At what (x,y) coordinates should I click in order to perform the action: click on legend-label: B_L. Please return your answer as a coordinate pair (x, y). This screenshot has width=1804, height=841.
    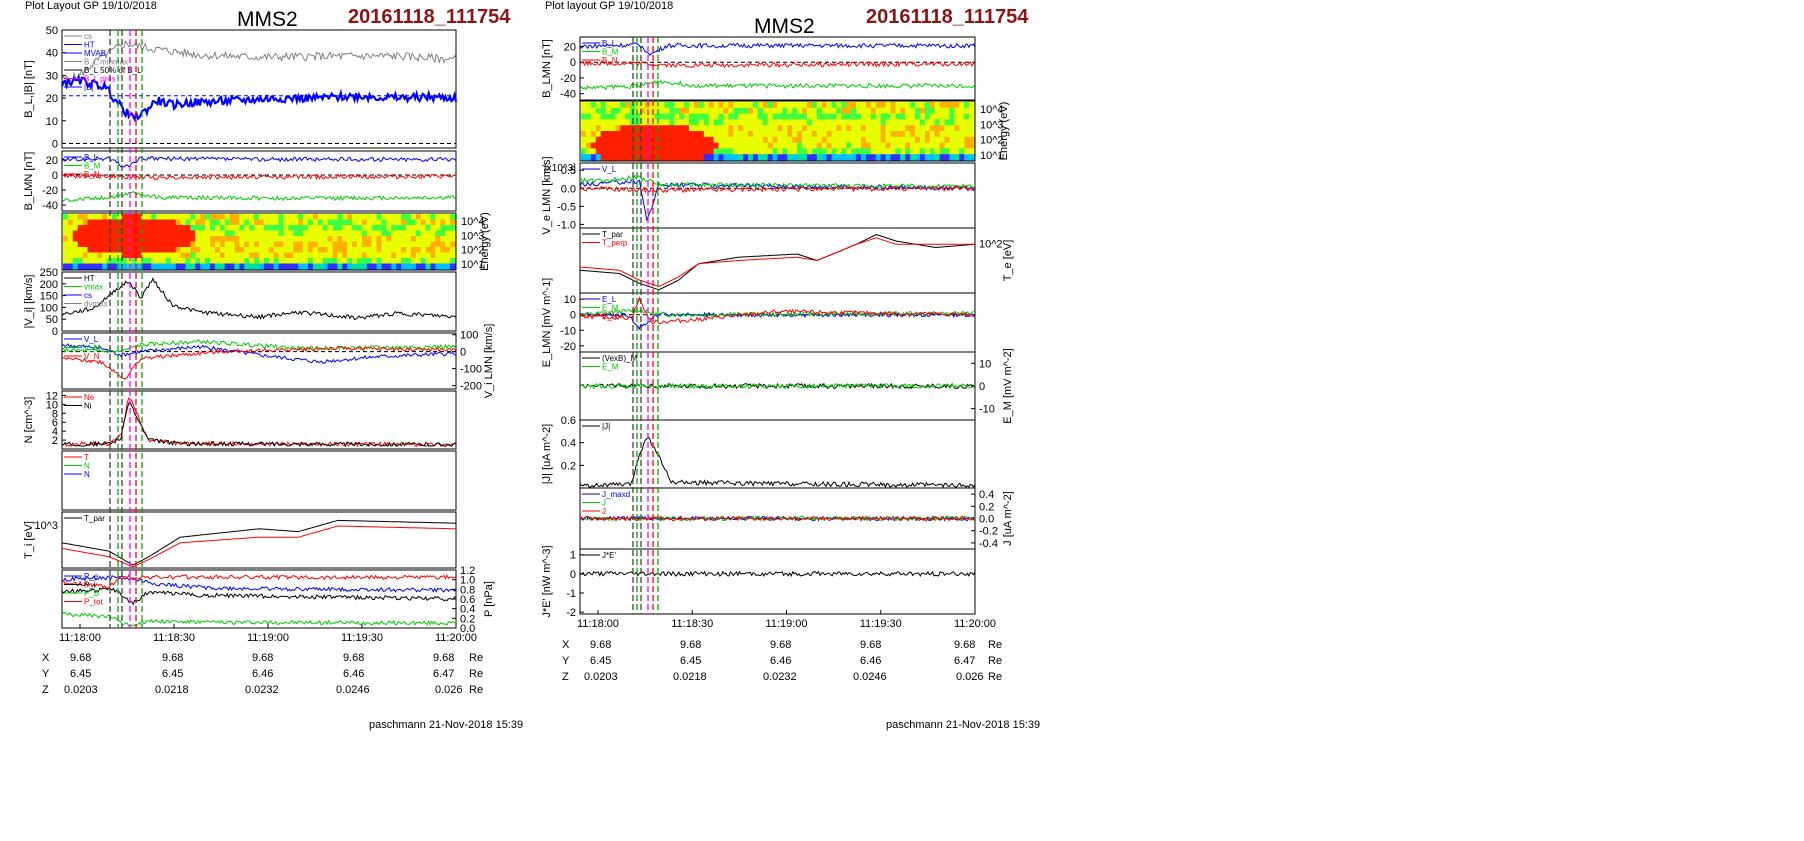
    Looking at the image, I should click on (609, 43).